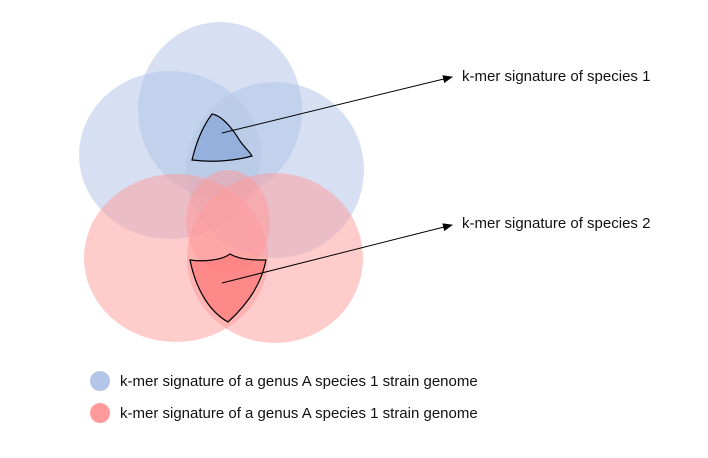  Describe the element at coordinates (100, 381) in the screenshot. I see `legend-swatch-blue` at that location.